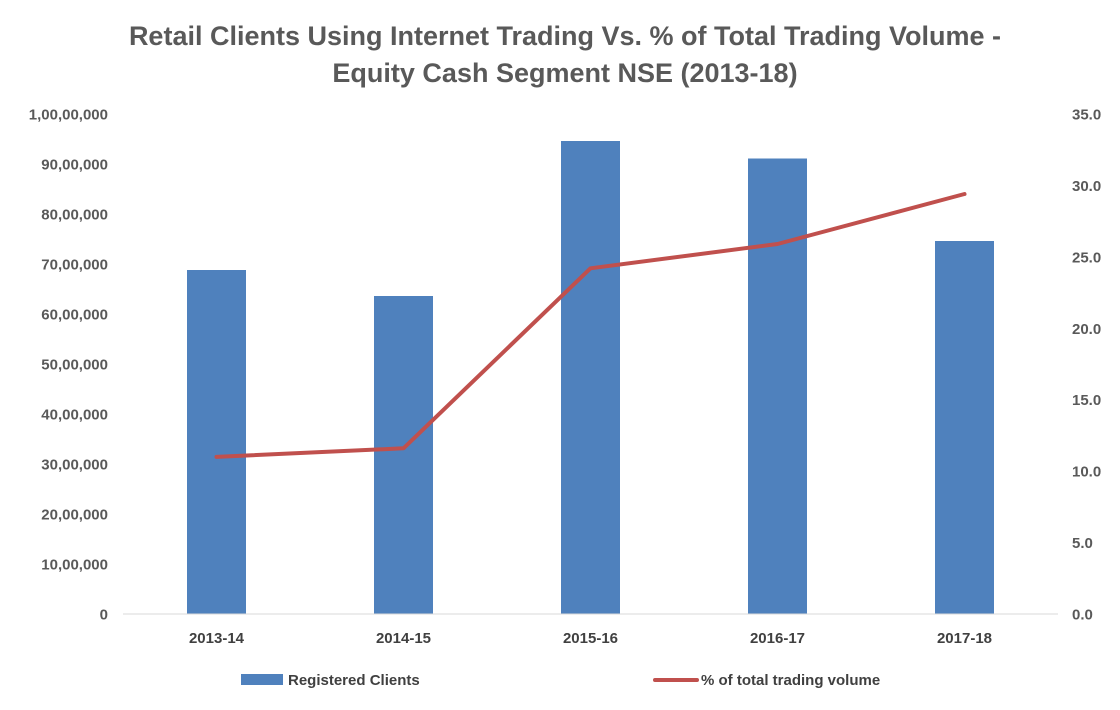 The height and width of the screenshot is (710, 1120). I want to click on y-left-tick-label: 60,00,000, so click(74, 315).